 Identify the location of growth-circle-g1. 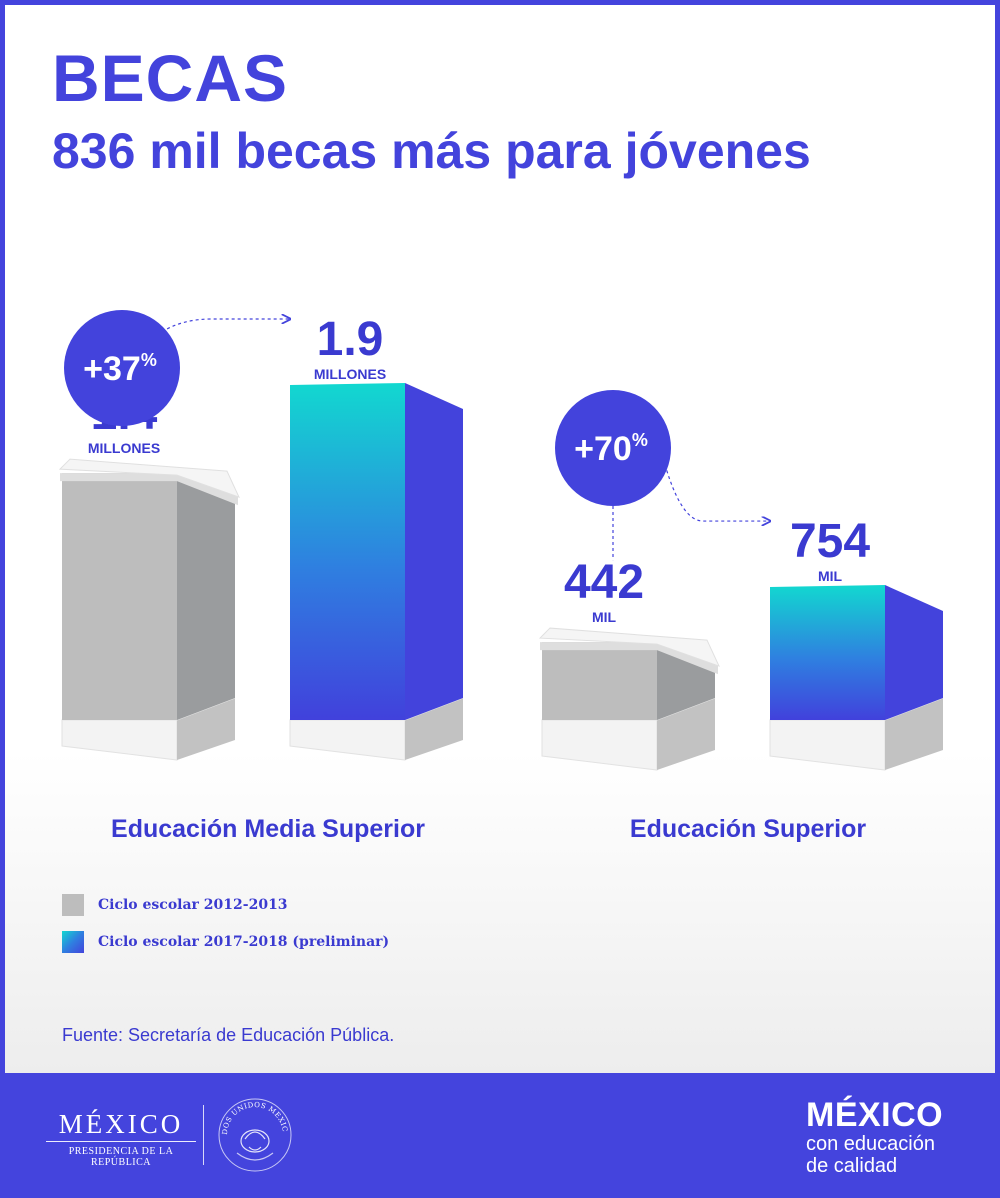
(613, 448).